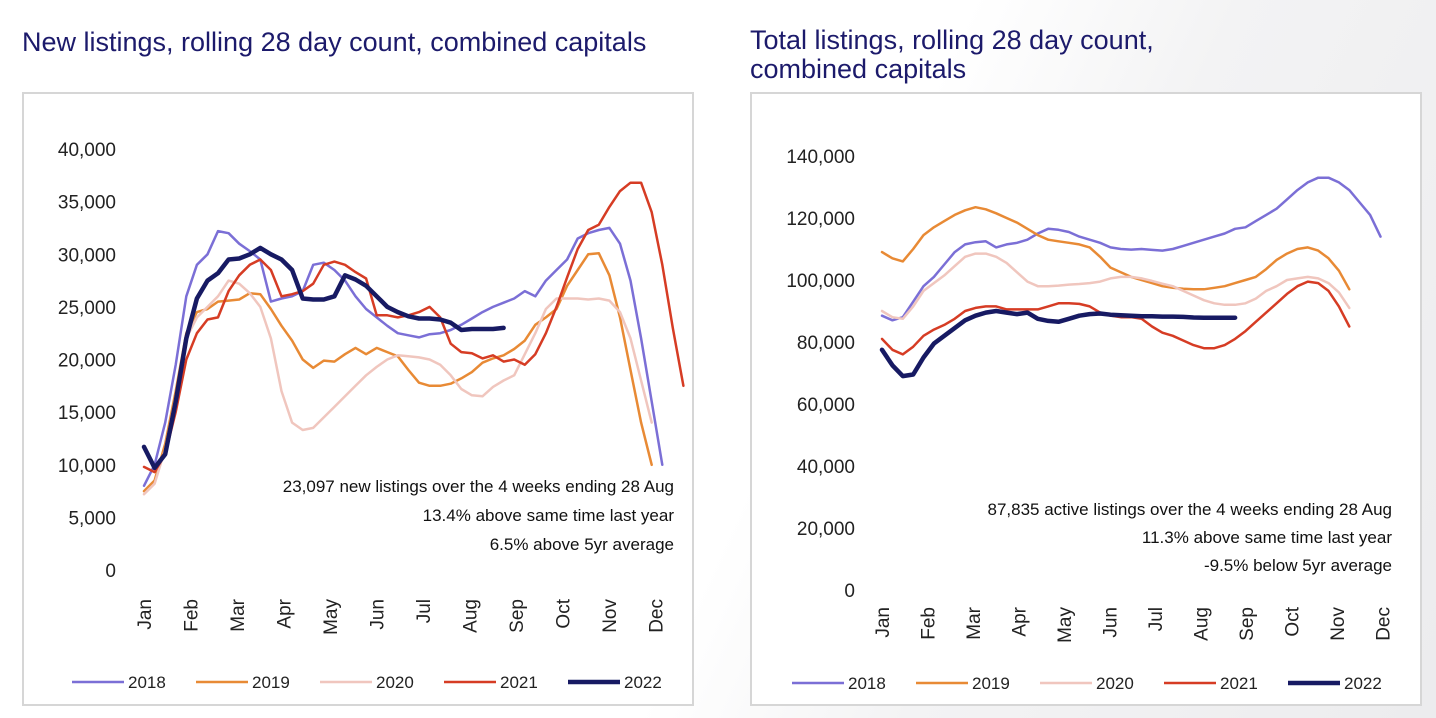  What do you see at coordinates (1267, 537) in the screenshot?
I see `annotation-text: 11.3% above same time last year` at bounding box center [1267, 537].